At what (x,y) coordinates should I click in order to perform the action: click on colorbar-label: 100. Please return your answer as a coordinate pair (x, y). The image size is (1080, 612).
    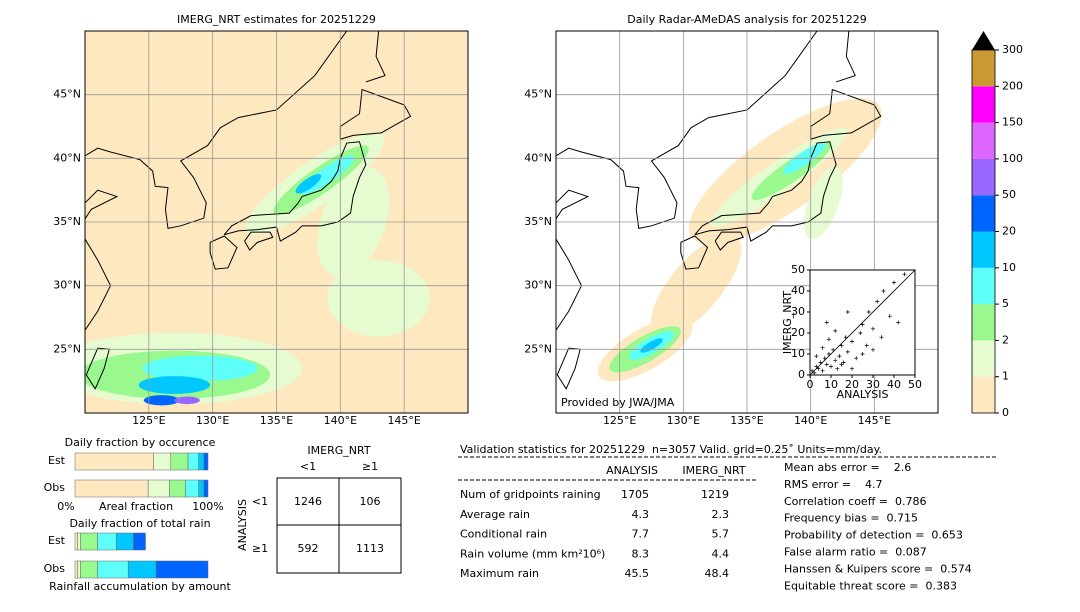
    Looking at the image, I should click on (1012, 158).